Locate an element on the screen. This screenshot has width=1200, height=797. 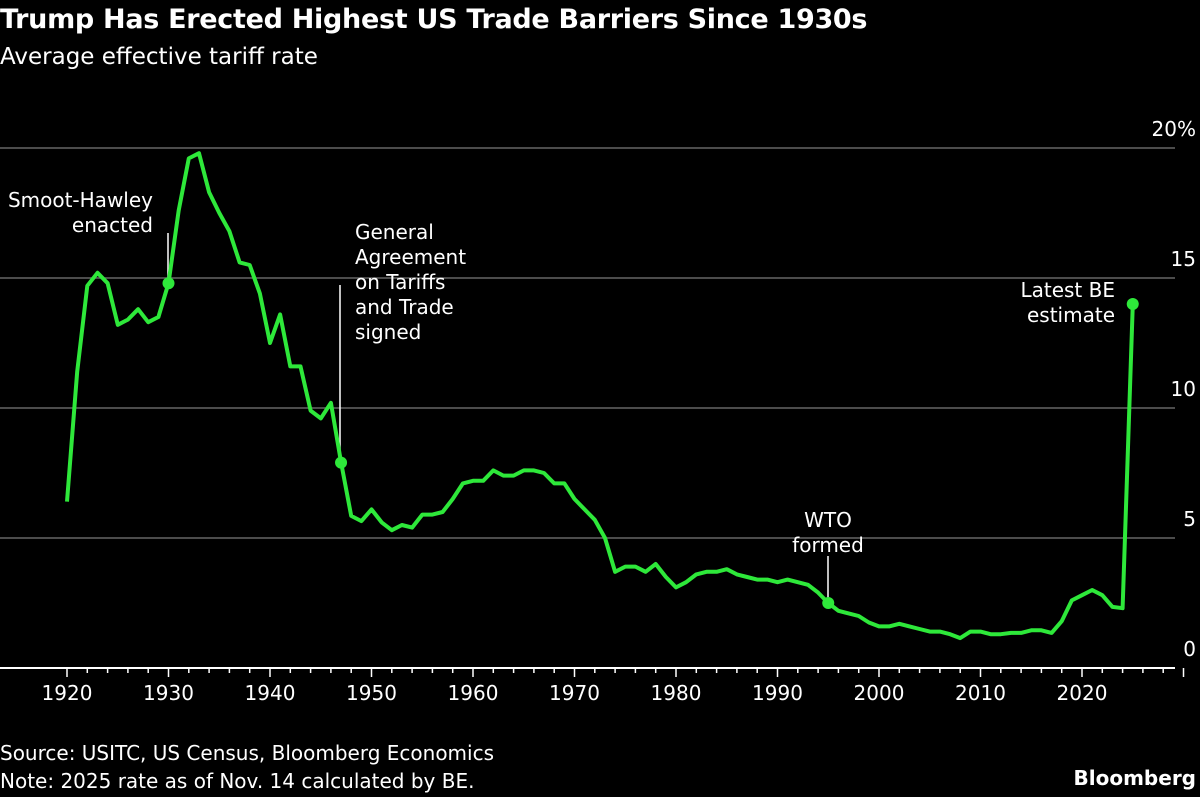
y-axis: 0 5 10 15 20% is located at coordinates (1174, 389).